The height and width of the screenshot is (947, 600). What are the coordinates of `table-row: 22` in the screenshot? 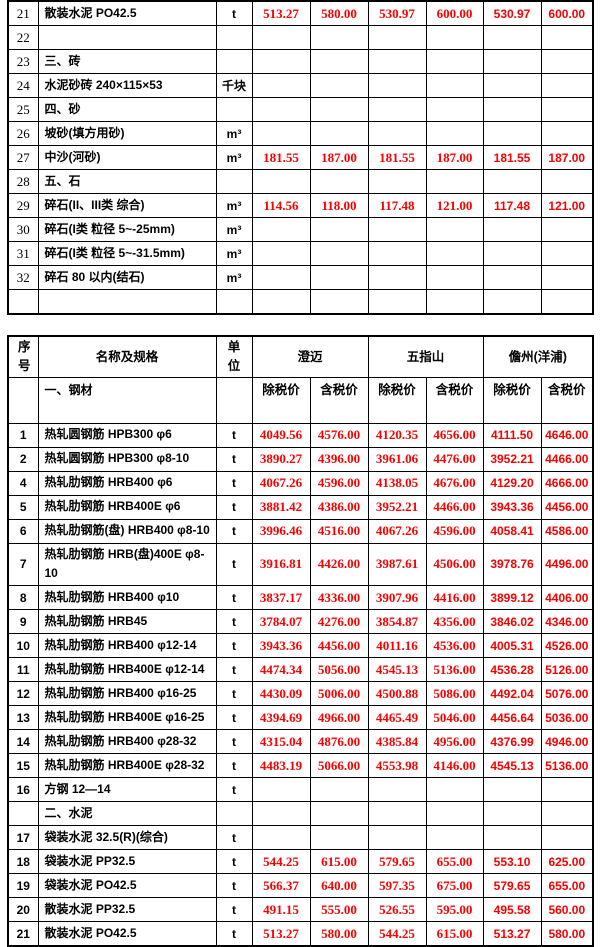 It's located at (300, 37).